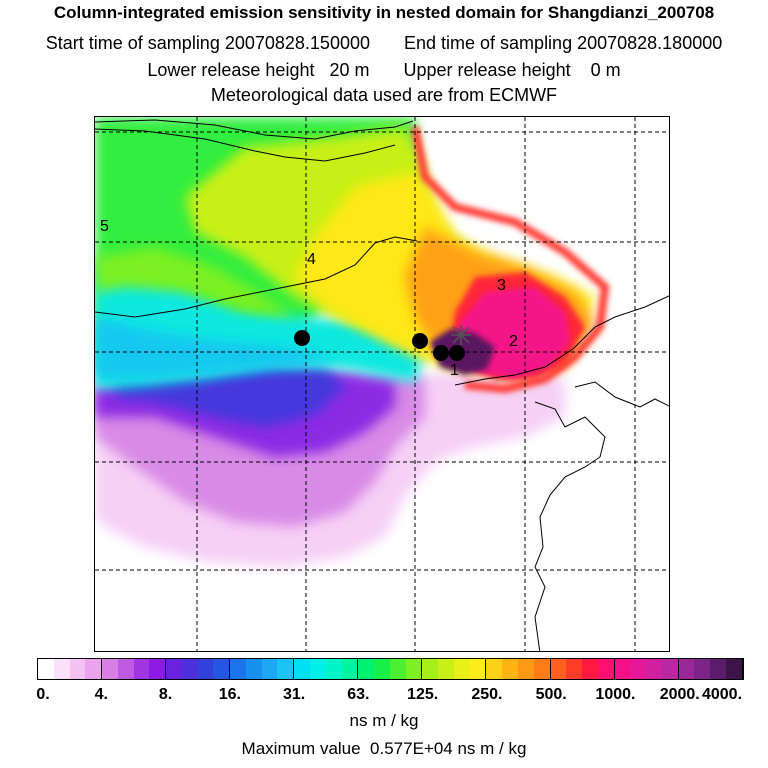 The width and height of the screenshot is (768, 768). Describe the element at coordinates (384, 748) in the screenshot. I see `maximum-value-label: Maximum value 0.577E+04 ns m / kg` at that location.